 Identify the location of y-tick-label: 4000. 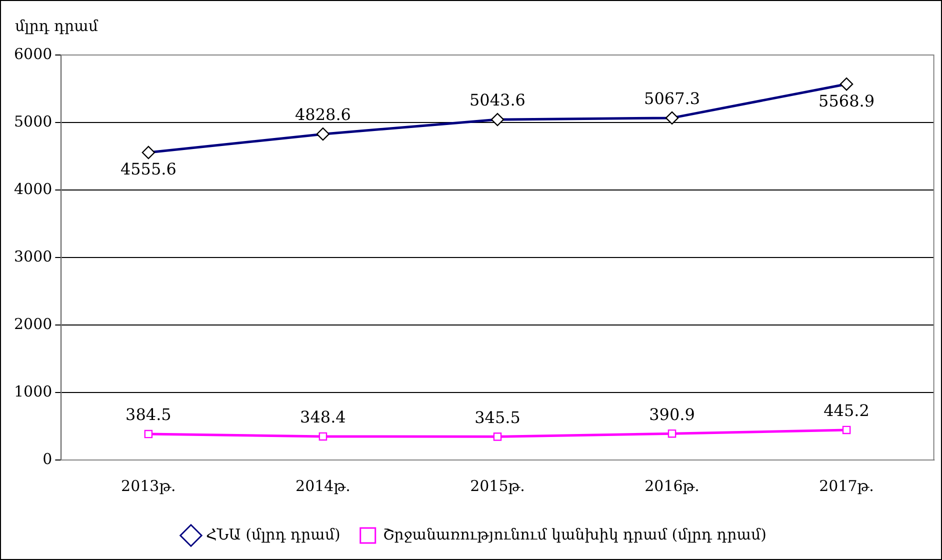
(33, 189).